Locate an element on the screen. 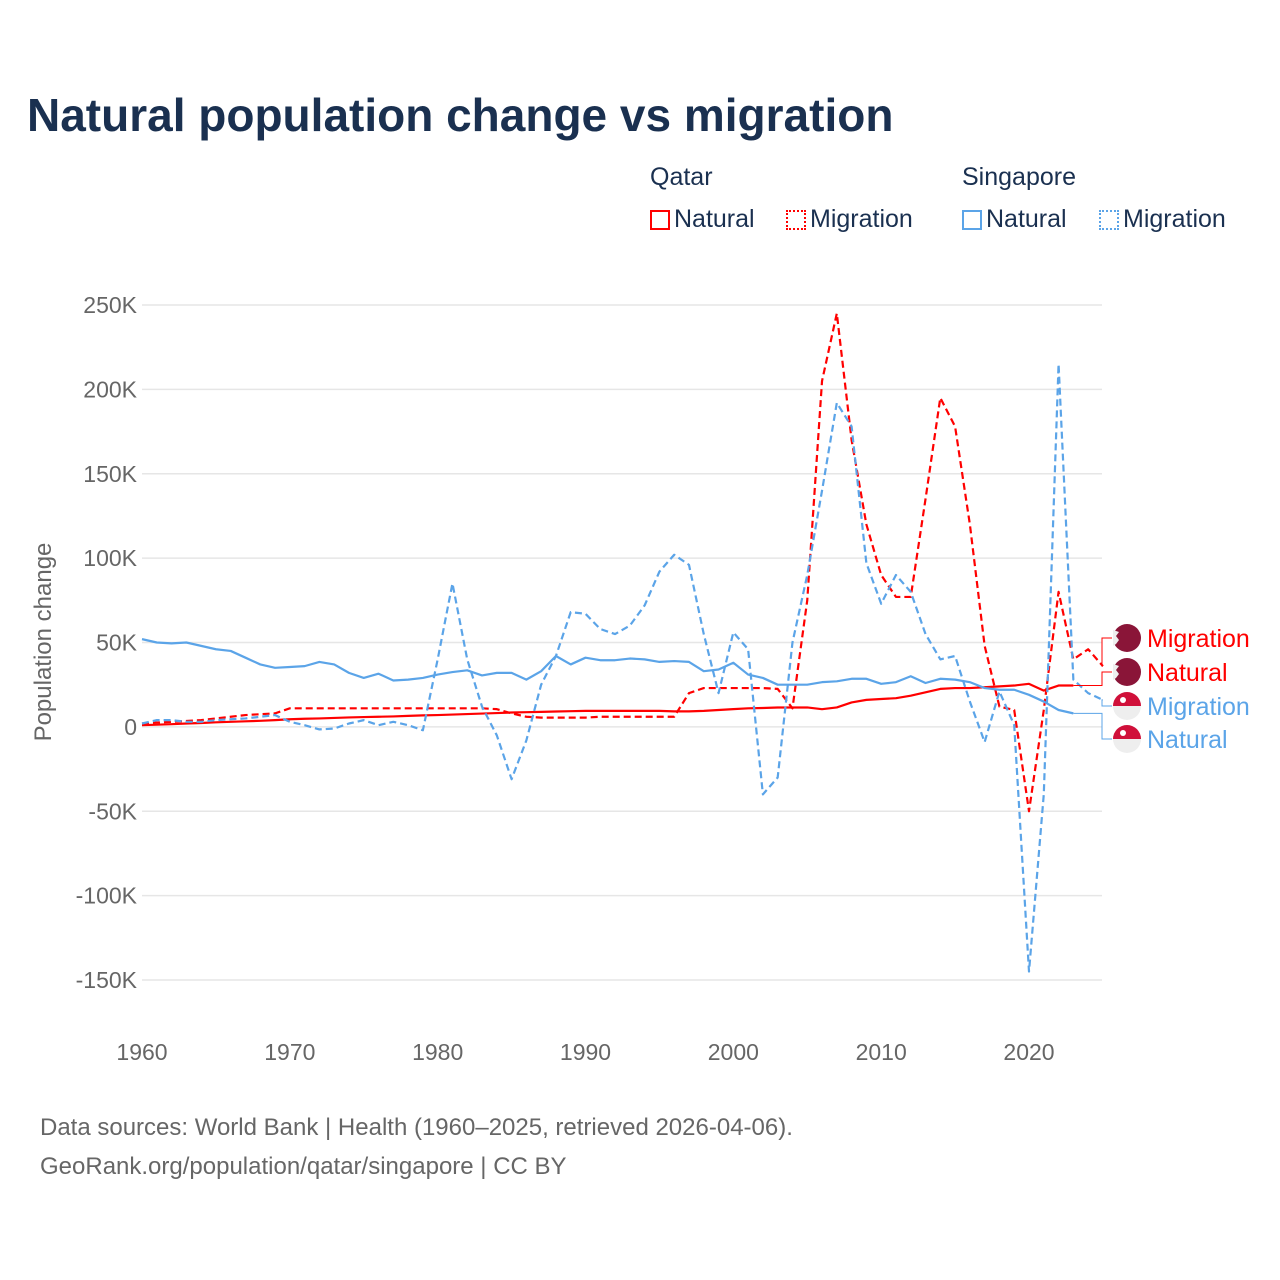 This screenshot has width=1280, height=1280. y-tick-label: 200K is located at coordinates (110, 389).